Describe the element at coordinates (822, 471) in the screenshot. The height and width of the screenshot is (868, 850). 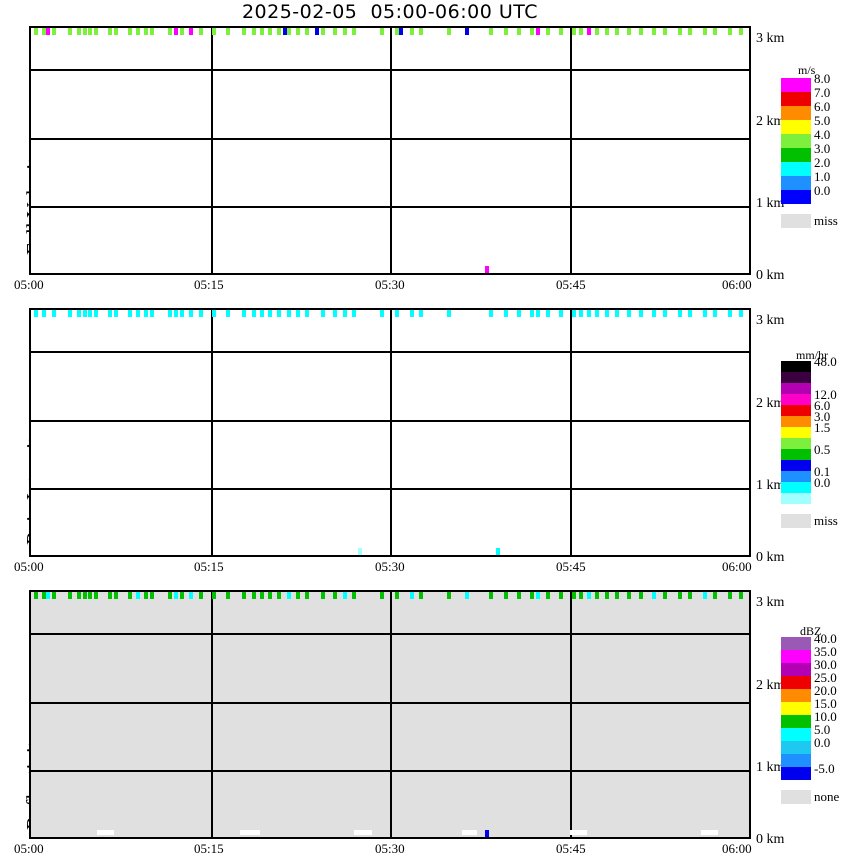
I see `colorbar-tick-label: 0.1` at that location.